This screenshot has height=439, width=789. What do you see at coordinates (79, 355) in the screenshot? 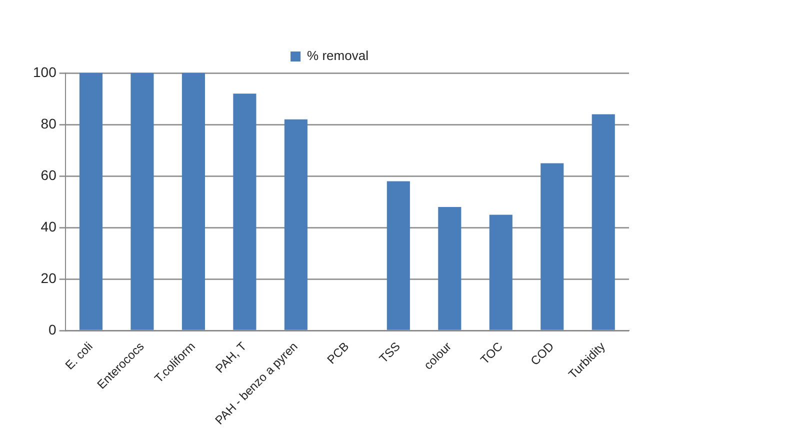
I see `x-tick-label: E. coli` at bounding box center [79, 355].